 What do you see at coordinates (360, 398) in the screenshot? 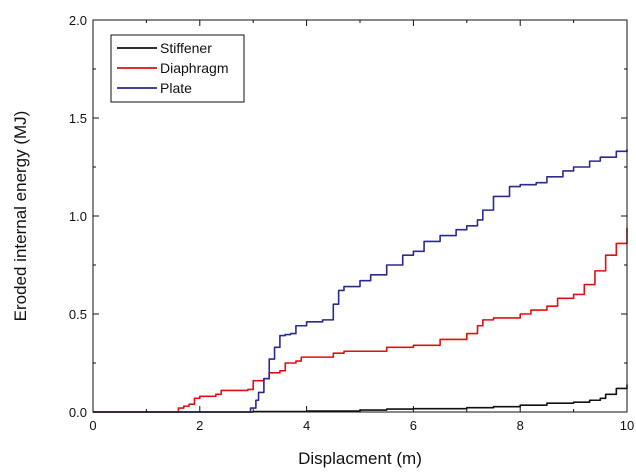
I see `series-line-stiffener` at bounding box center [360, 398].